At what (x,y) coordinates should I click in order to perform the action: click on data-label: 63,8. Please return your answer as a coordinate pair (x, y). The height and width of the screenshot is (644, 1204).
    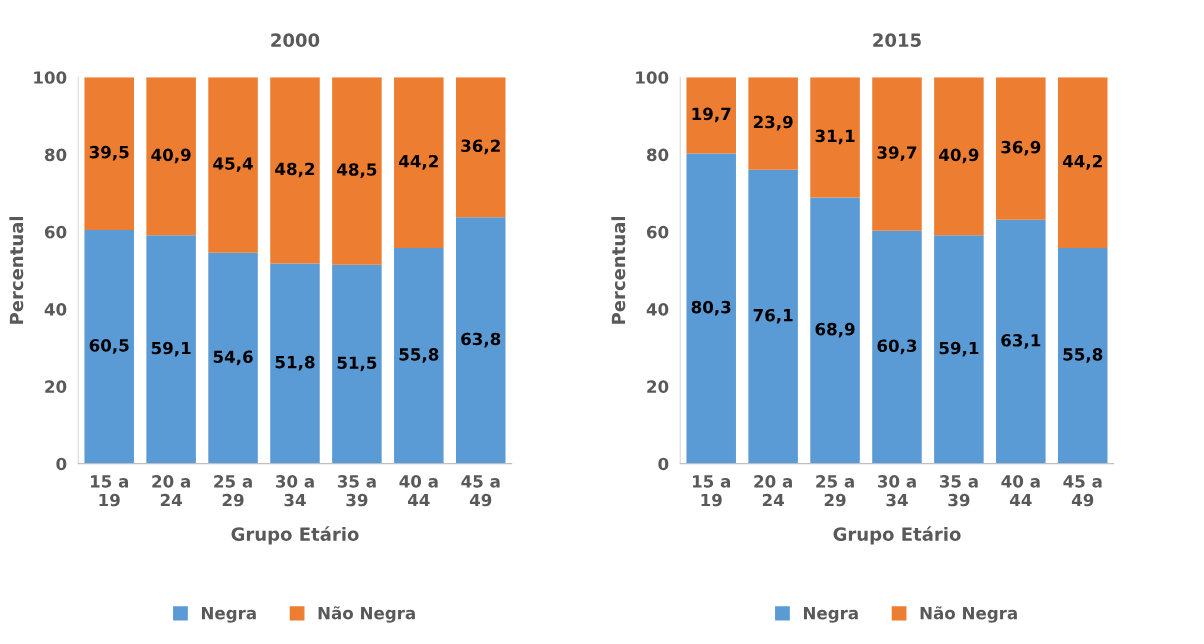
    Looking at the image, I should click on (481, 340).